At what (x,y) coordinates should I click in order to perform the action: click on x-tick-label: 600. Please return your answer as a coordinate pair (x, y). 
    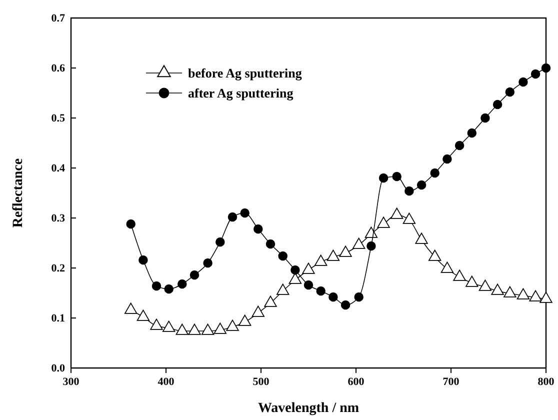
    Looking at the image, I should click on (356, 382).